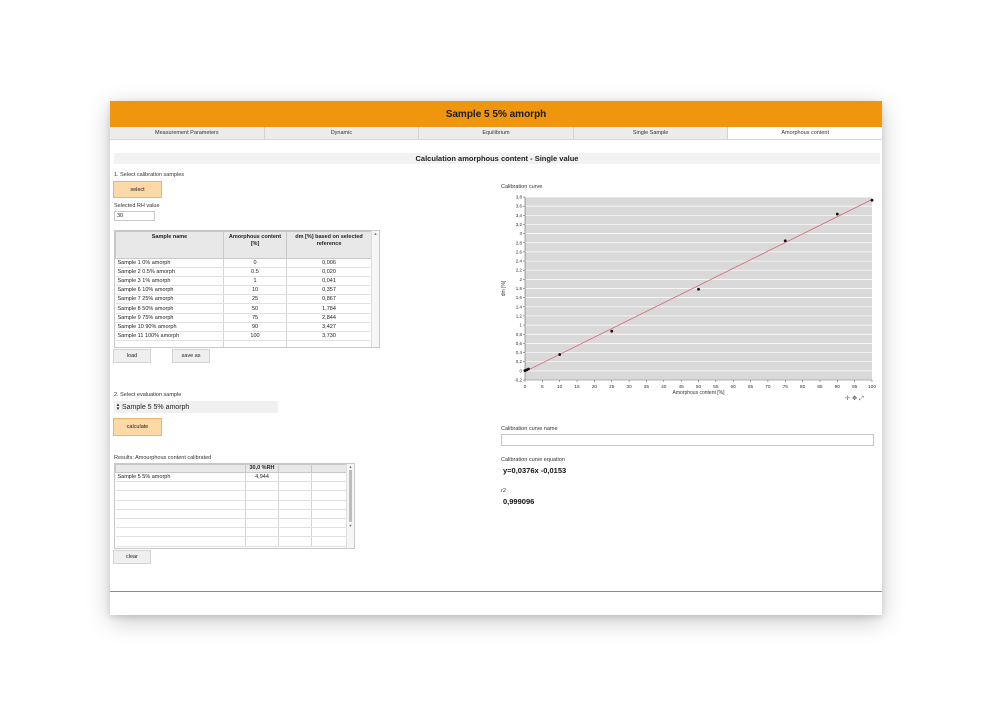 Image resolution: width=991 pixels, height=719 pixels. What do you see at coordinates (820, 387) in the screenshot?
I see `x-tick-label: 85` at bounding box center [820, 387].